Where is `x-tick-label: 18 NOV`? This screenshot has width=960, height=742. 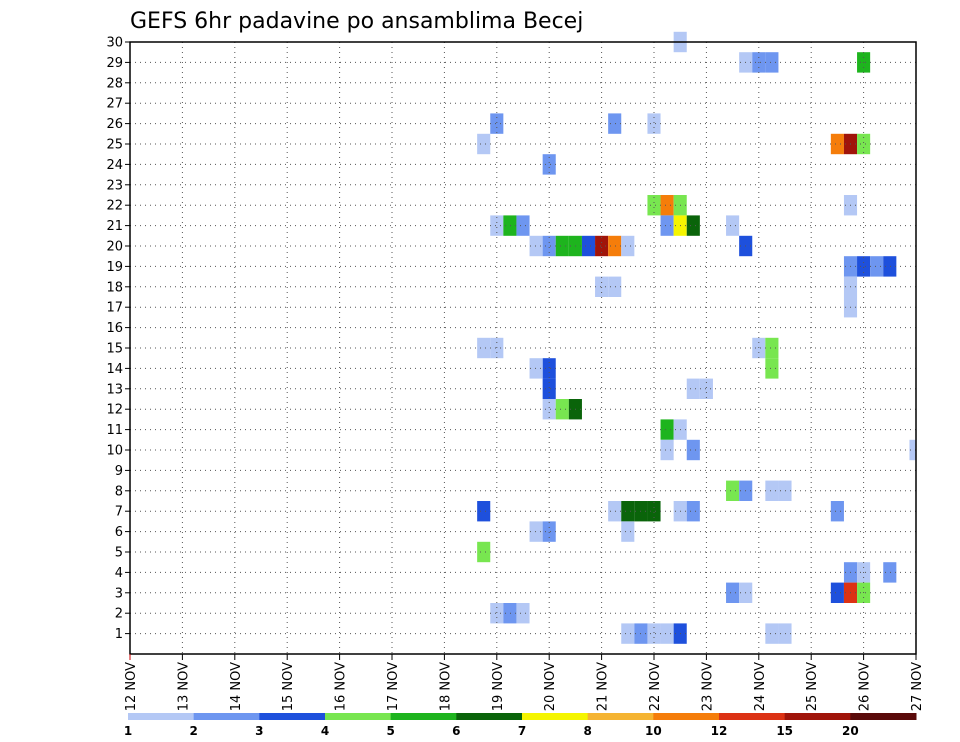
x-tick-label: 18 NOV is located at coordinates (445, 686).